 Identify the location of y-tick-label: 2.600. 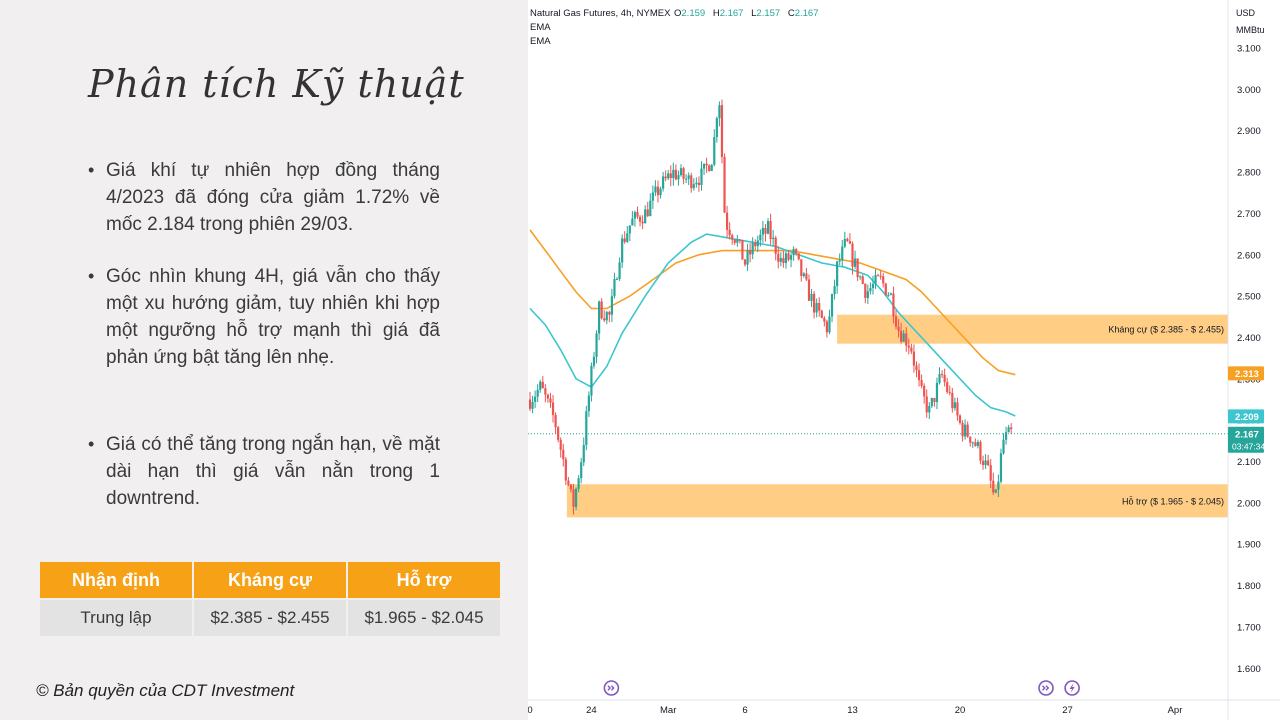
(1249, 255).